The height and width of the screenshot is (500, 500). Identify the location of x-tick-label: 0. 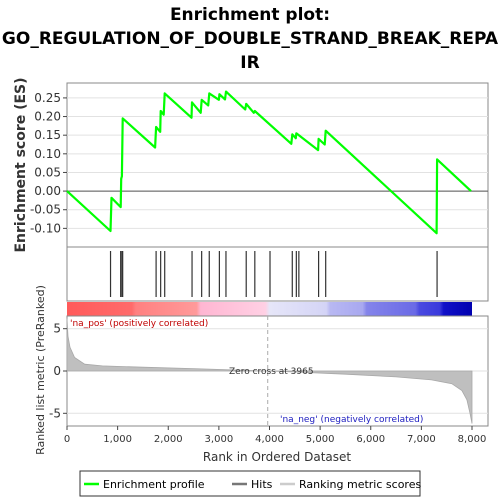
(67, 439).